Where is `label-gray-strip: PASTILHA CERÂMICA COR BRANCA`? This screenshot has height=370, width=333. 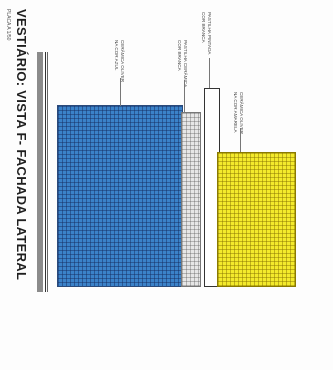
label-gray-strip: PASTILHA CERÂMICA COR BRANCA is located at coordinates (182, 63).